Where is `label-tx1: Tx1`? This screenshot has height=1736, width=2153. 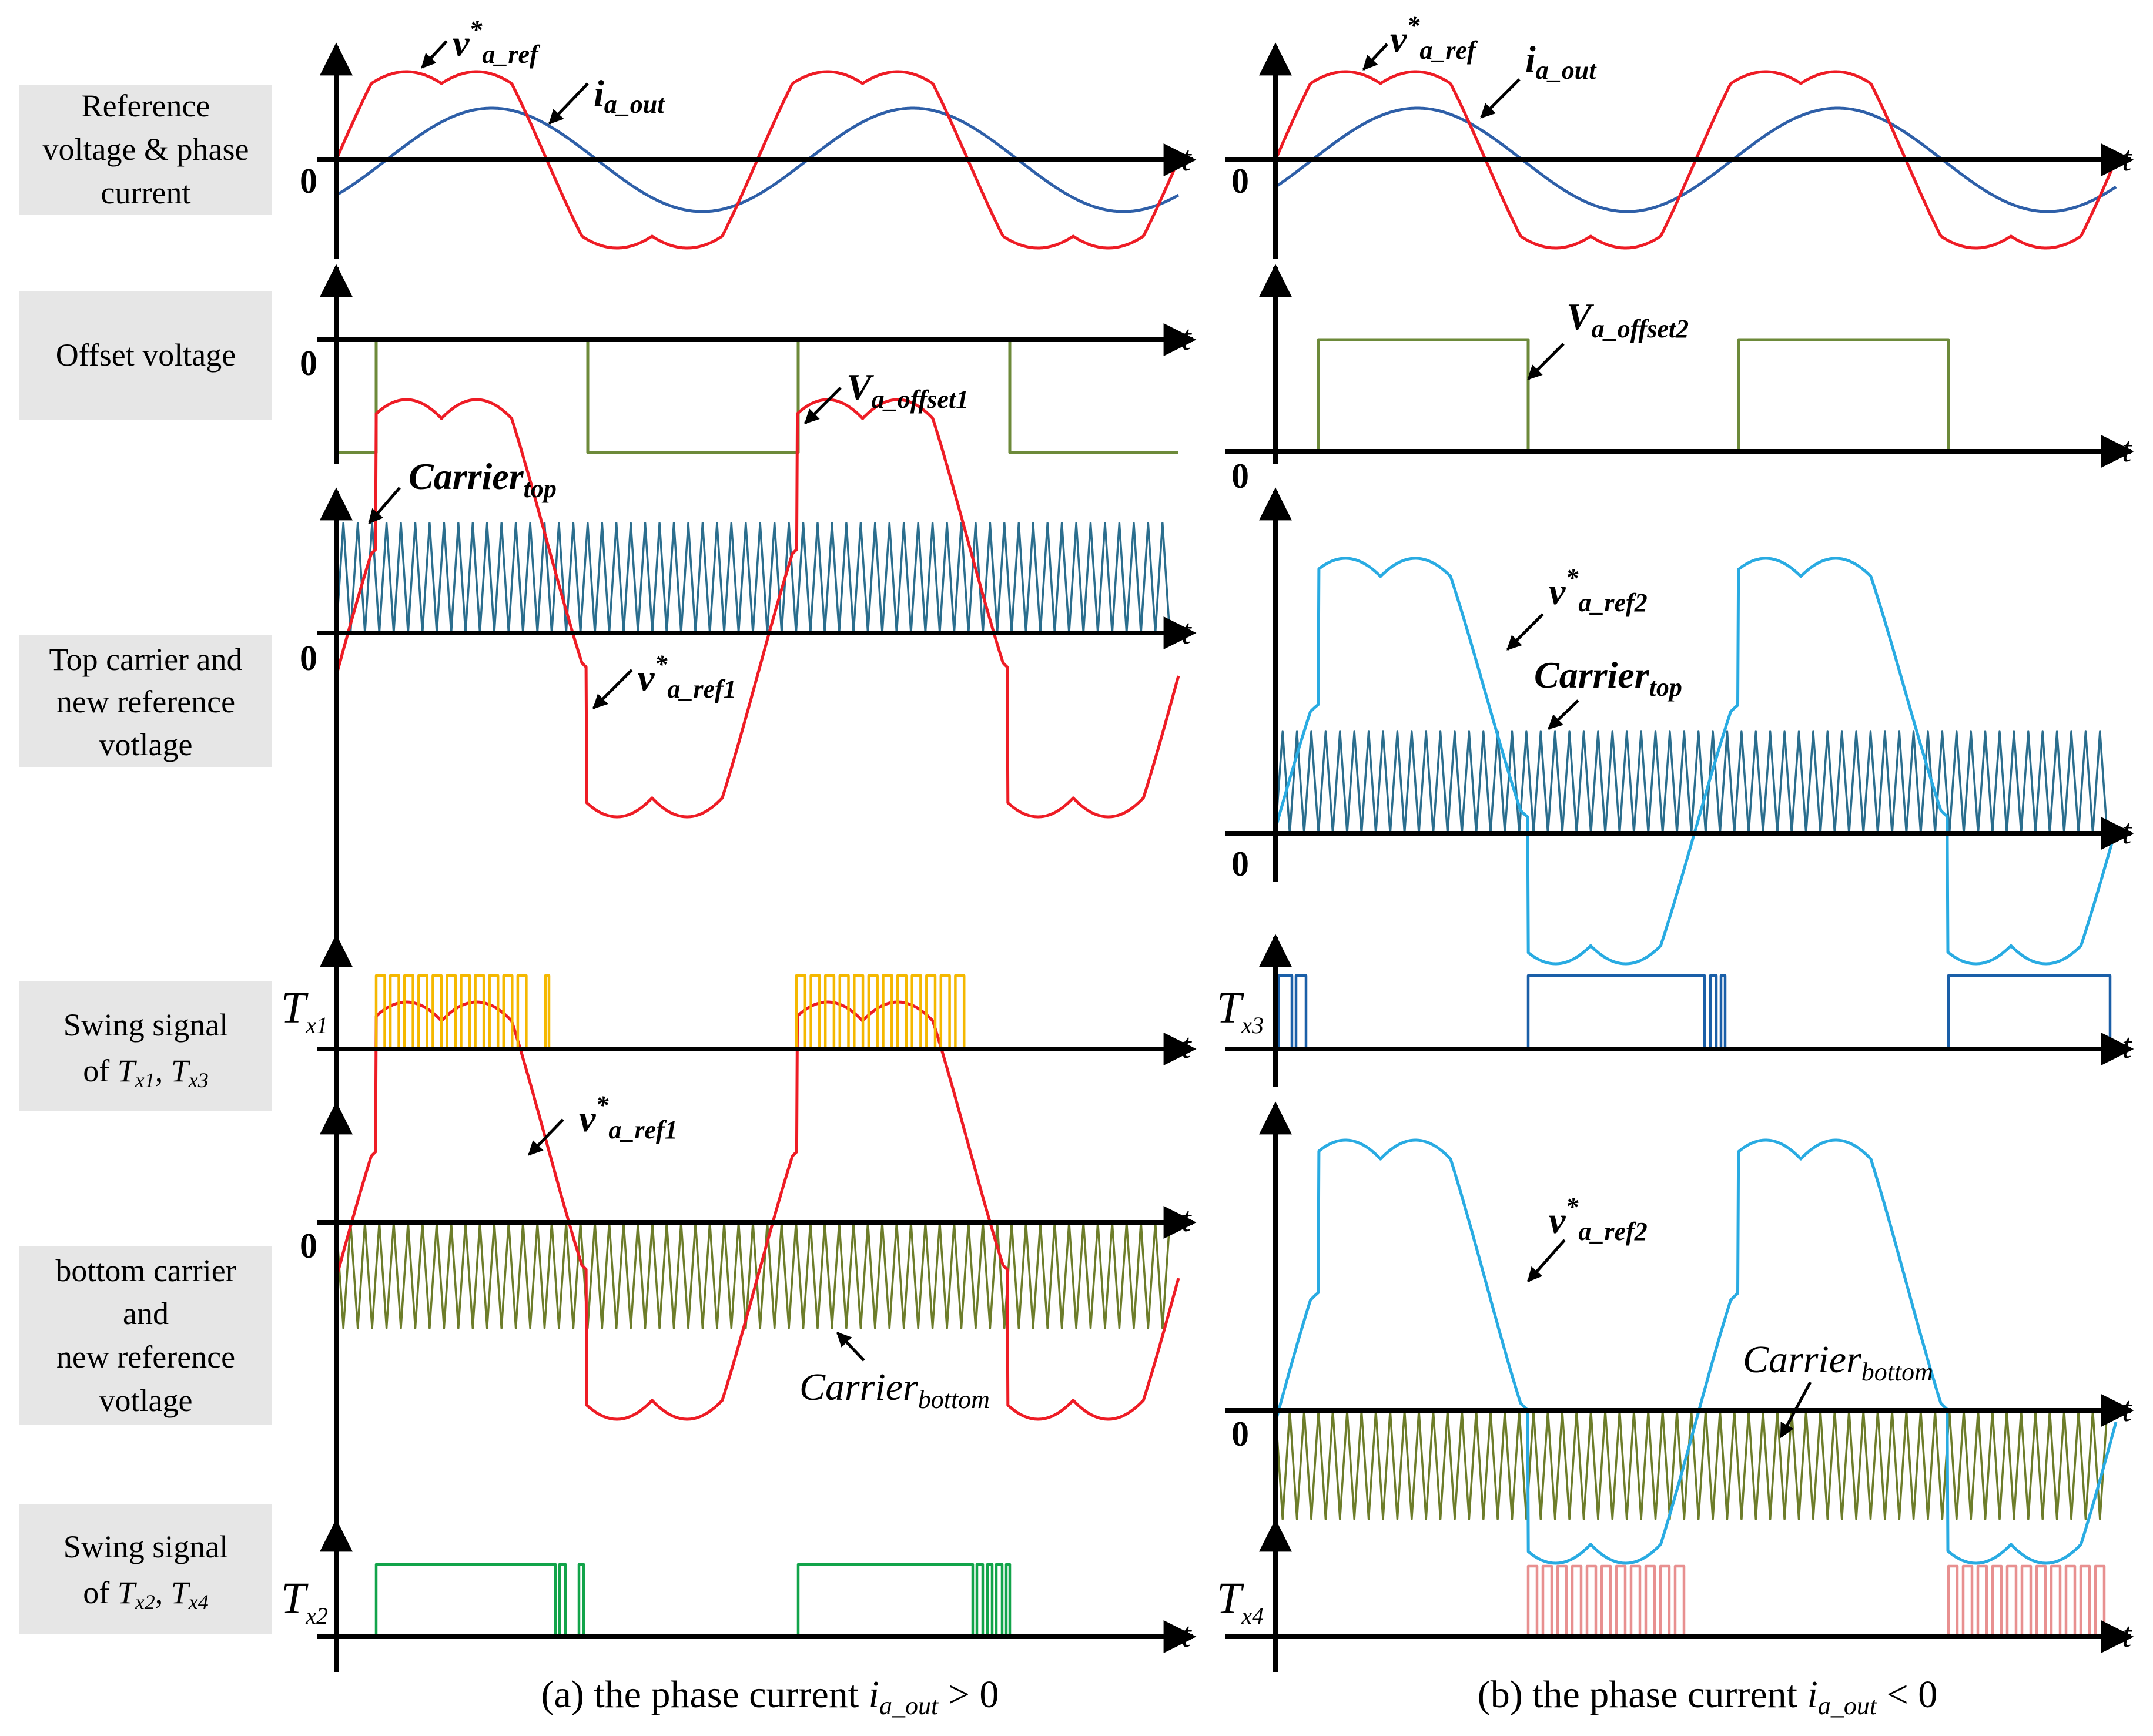 label-tx1: Tx1 is located at coordinates (304, 1010).